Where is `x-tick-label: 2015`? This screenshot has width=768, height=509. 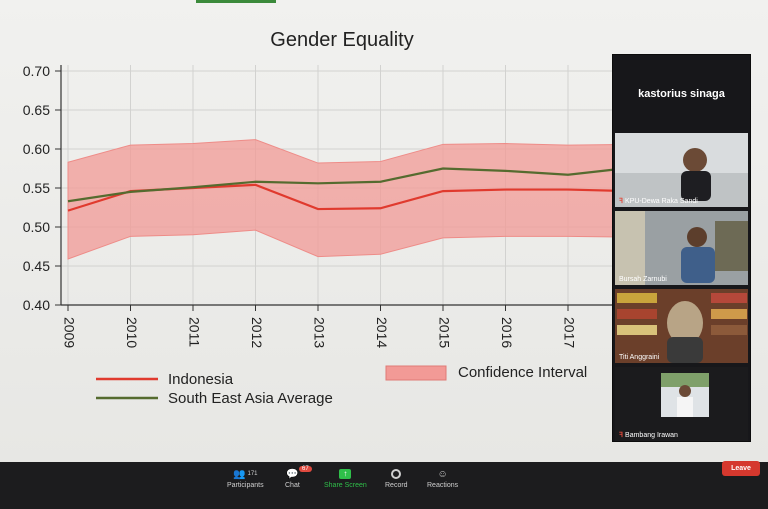
x-tick-label: 2015 is located at coordinates (444, 332).